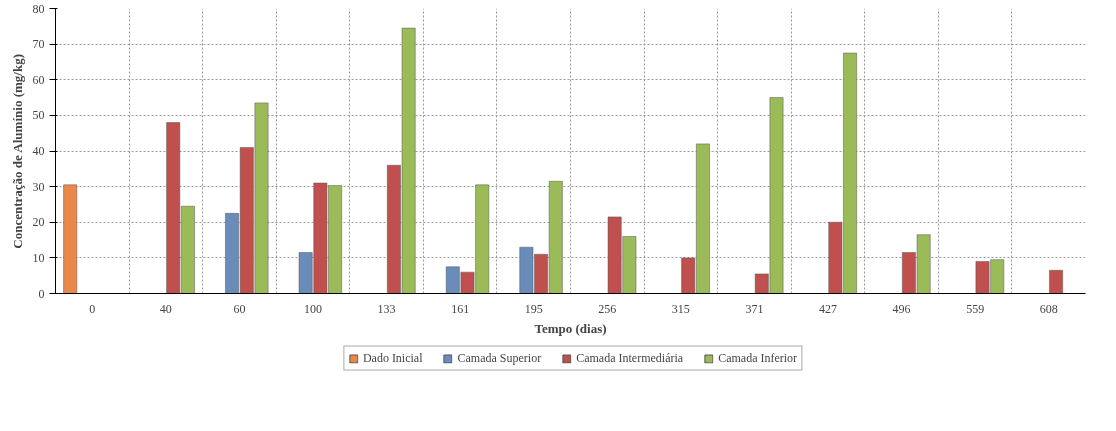 Image resolution: width=1116 pixels, height=431 pixels. What do you see at coordinates (313, 308) in the screenshot?
I see `x-tick-label: 100` at bounding box center [313, 308].